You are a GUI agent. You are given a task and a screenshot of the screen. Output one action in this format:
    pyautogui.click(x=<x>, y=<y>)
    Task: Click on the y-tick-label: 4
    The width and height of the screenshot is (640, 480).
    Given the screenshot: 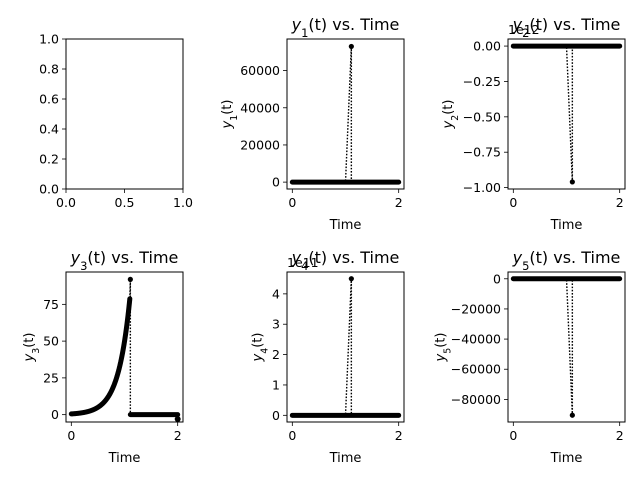 What is the action you would take?
    pyautogui.click(x=276, y=293)
    